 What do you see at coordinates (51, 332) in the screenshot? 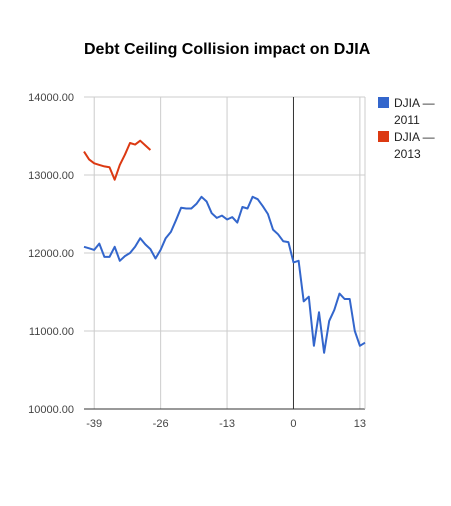
I see `y-tick-label: 11000.00` at bounding box center [51, 332].